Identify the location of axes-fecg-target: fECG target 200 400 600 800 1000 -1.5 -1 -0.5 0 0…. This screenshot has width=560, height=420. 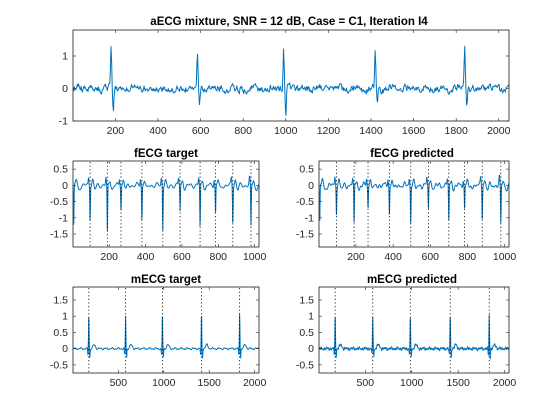
(158, 205).